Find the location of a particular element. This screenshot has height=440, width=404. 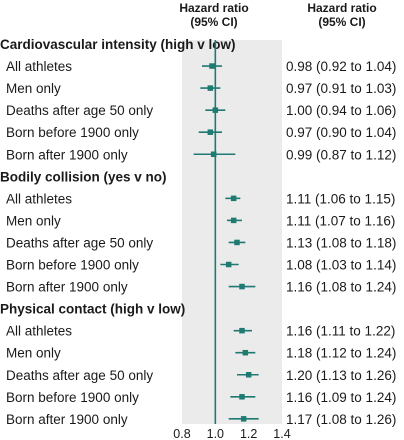

hazard-ratio-text: 1.08 (1.03 to 1.14) is located at coordinates (341, 265).